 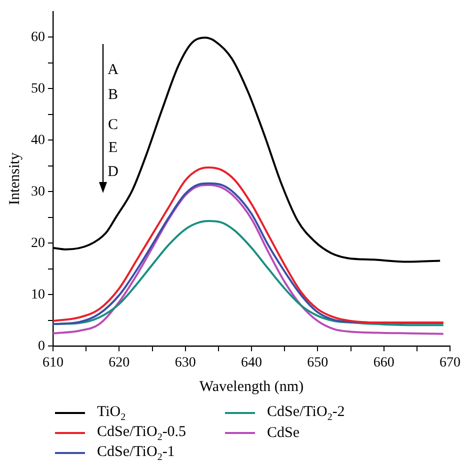 I want to click on annotation: E, so click(x=113, y=148).